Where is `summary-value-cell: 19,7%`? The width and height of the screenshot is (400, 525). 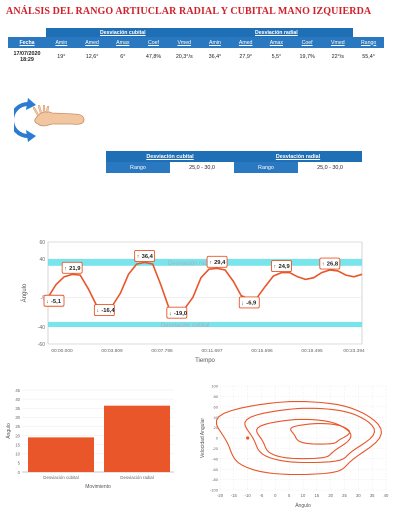
summary-value-cell: 19,7% is located at coordinates (307, 57).